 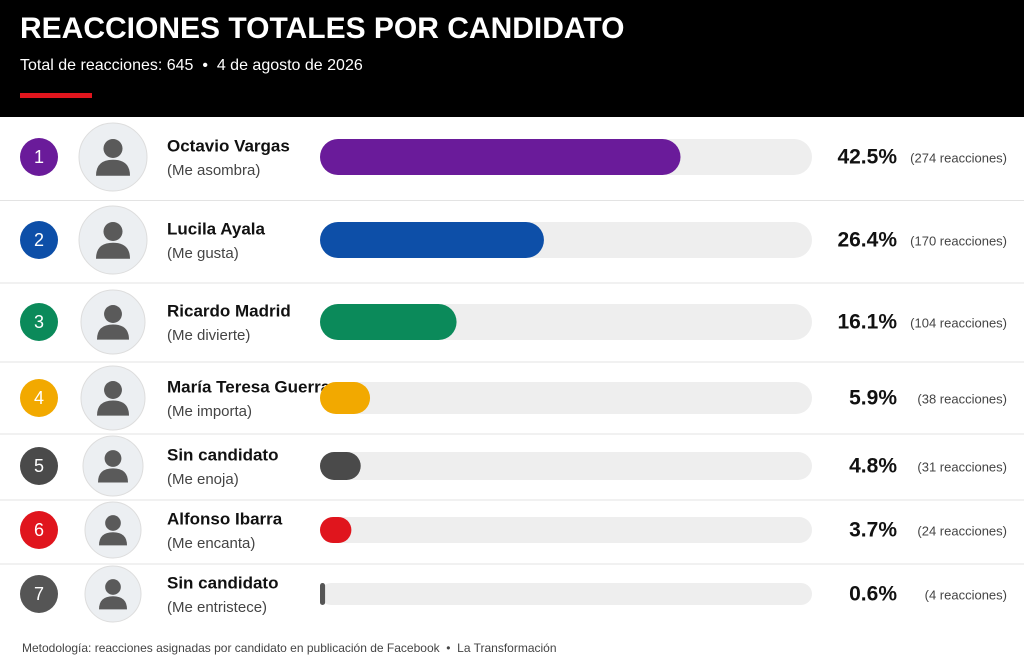 What do you see at coordinates (249, 386) in the screenshot?
I see `candidate-name: María Teresa Guerra` at bounding box center [249, 386].